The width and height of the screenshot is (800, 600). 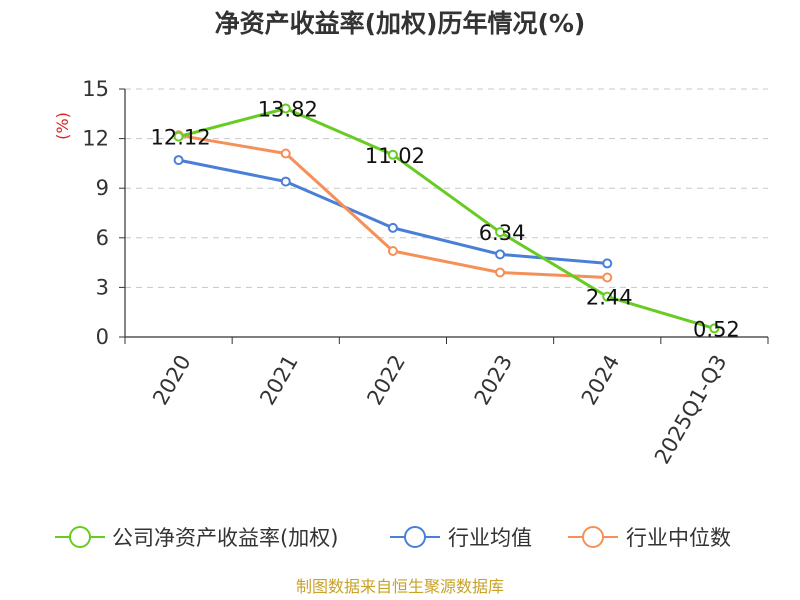 I want to click on legend: 公司净资产收益率(加权) 行业均值 行业中位数, so click(x=393, y=538).